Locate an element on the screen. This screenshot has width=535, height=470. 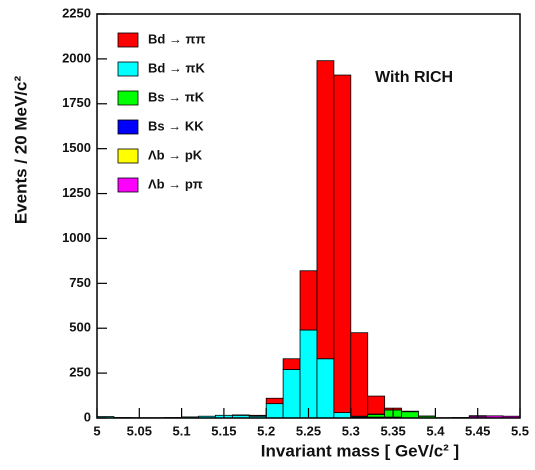
y-tick-label: 750 is located at coordinates (80, 282).